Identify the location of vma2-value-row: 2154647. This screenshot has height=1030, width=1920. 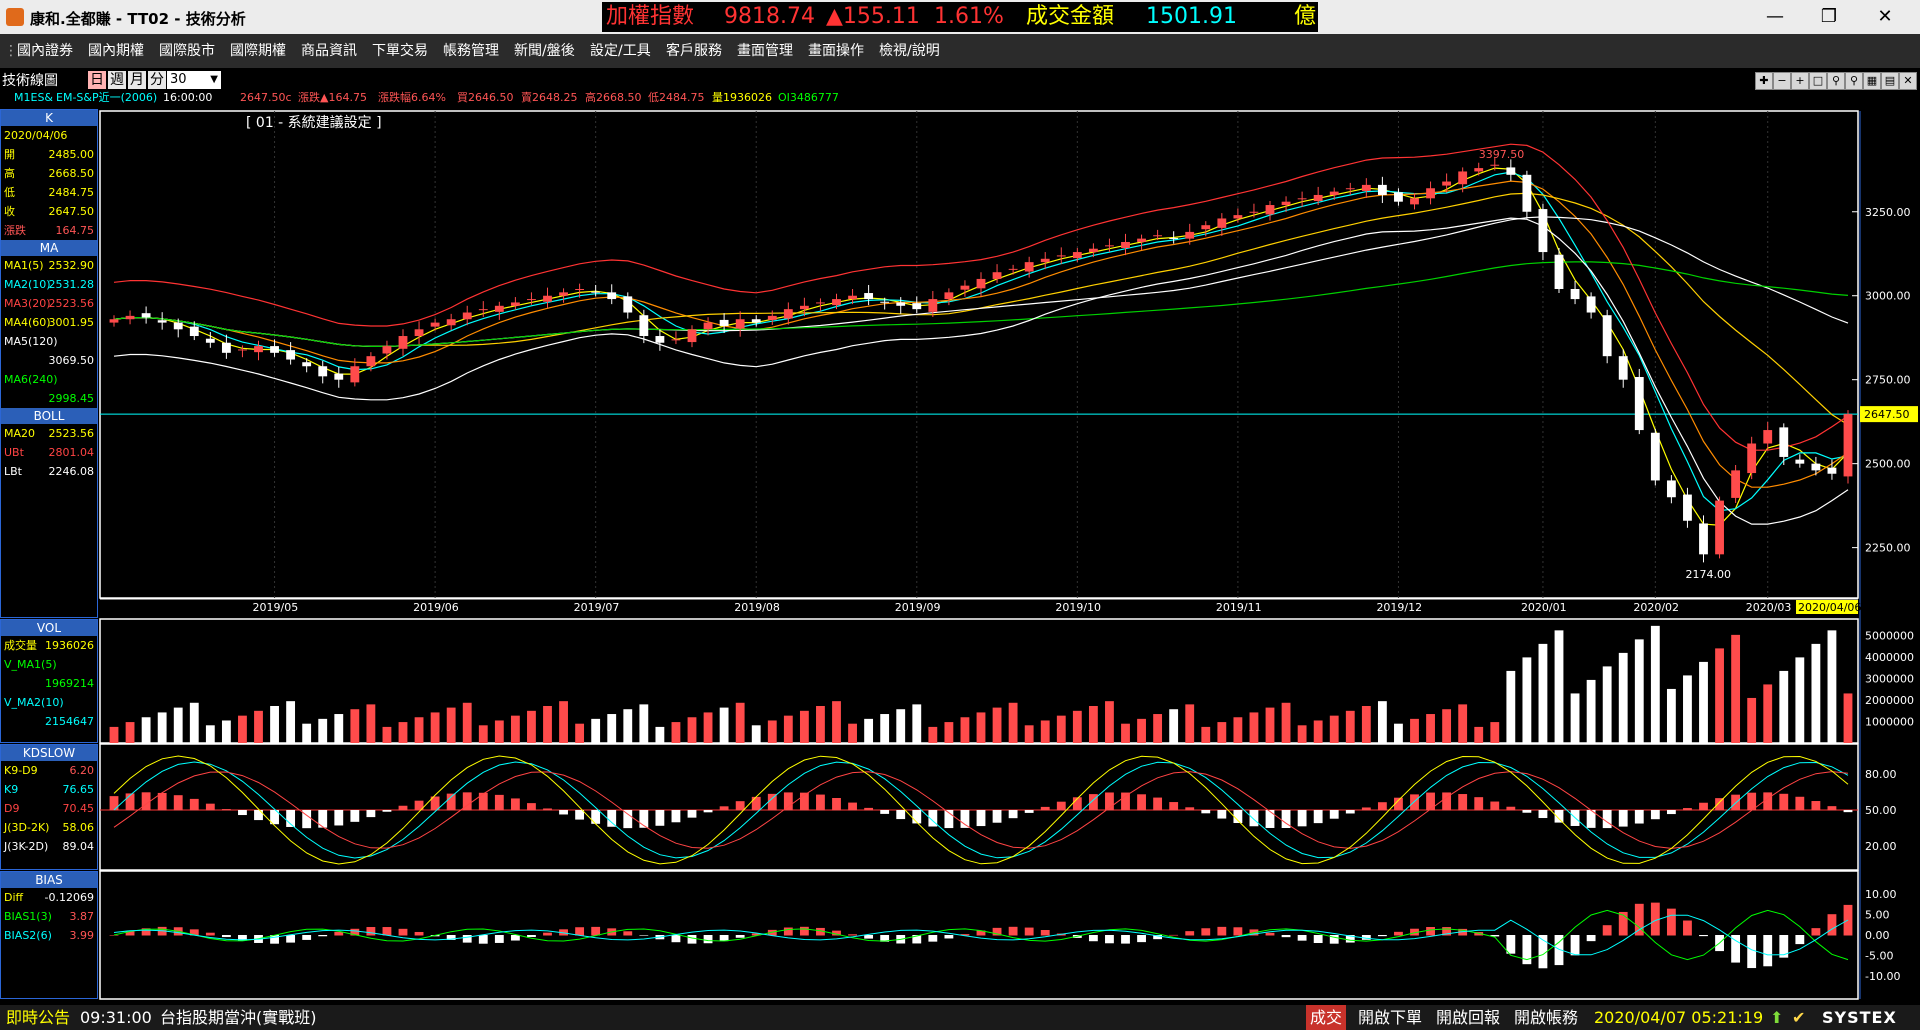
(69, 721).